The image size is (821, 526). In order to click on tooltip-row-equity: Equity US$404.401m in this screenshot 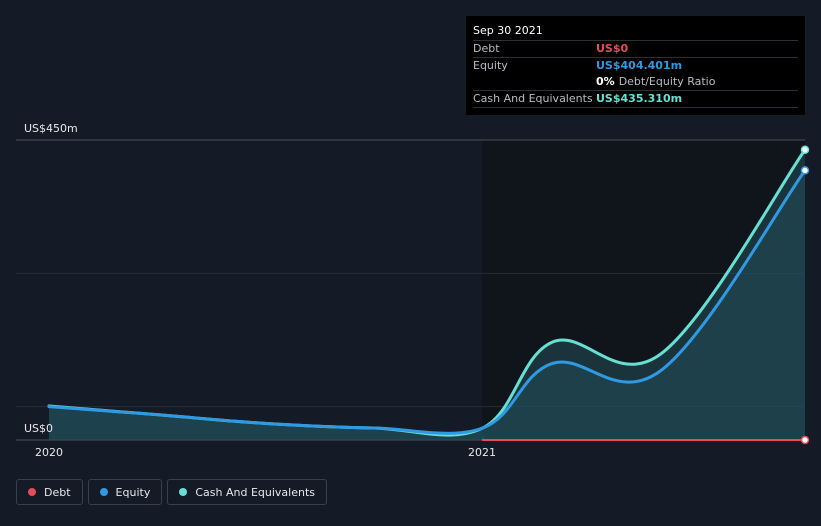, I will do `click(635, 66)`.